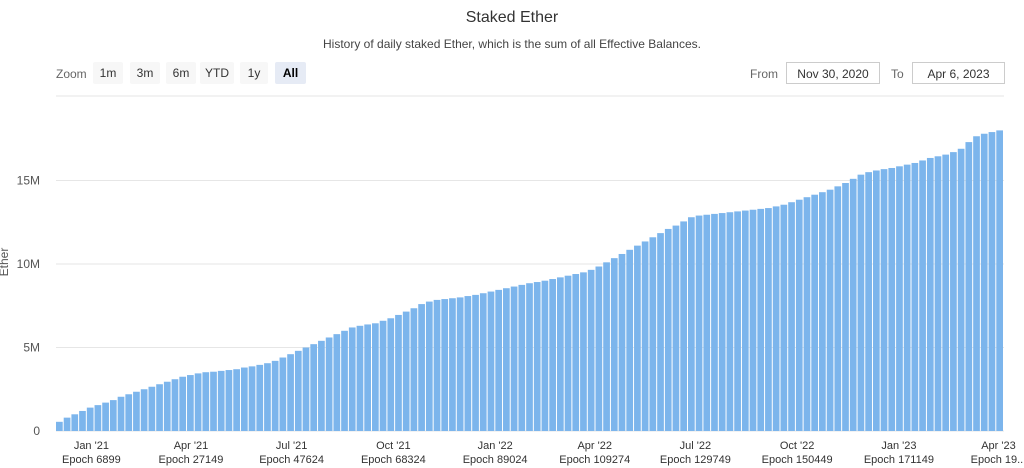  What do you see at coordinates (28, 264) in the screenshot?
I see `y-tick-label: 10M` at bounding box center [28, 264].